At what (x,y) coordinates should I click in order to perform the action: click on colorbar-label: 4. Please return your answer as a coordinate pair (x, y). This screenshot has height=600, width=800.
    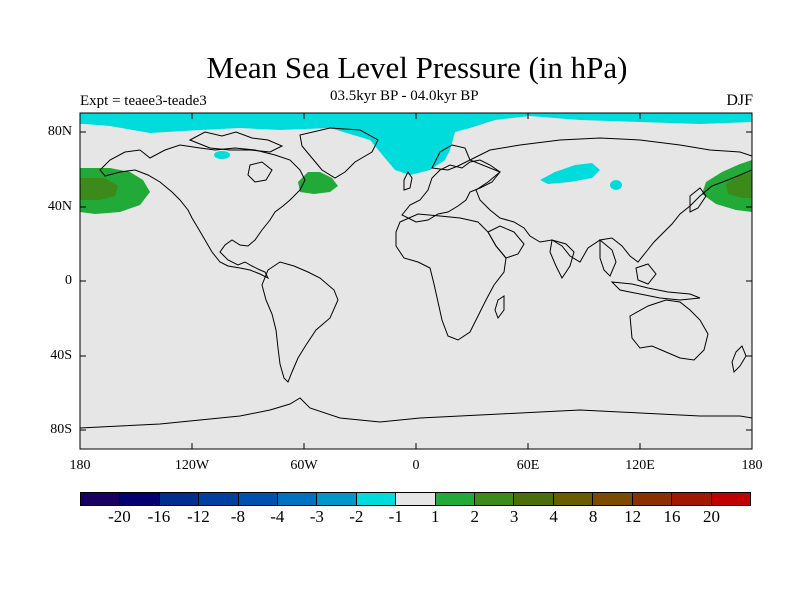
    Looking at the image, I should click on (553, 516).